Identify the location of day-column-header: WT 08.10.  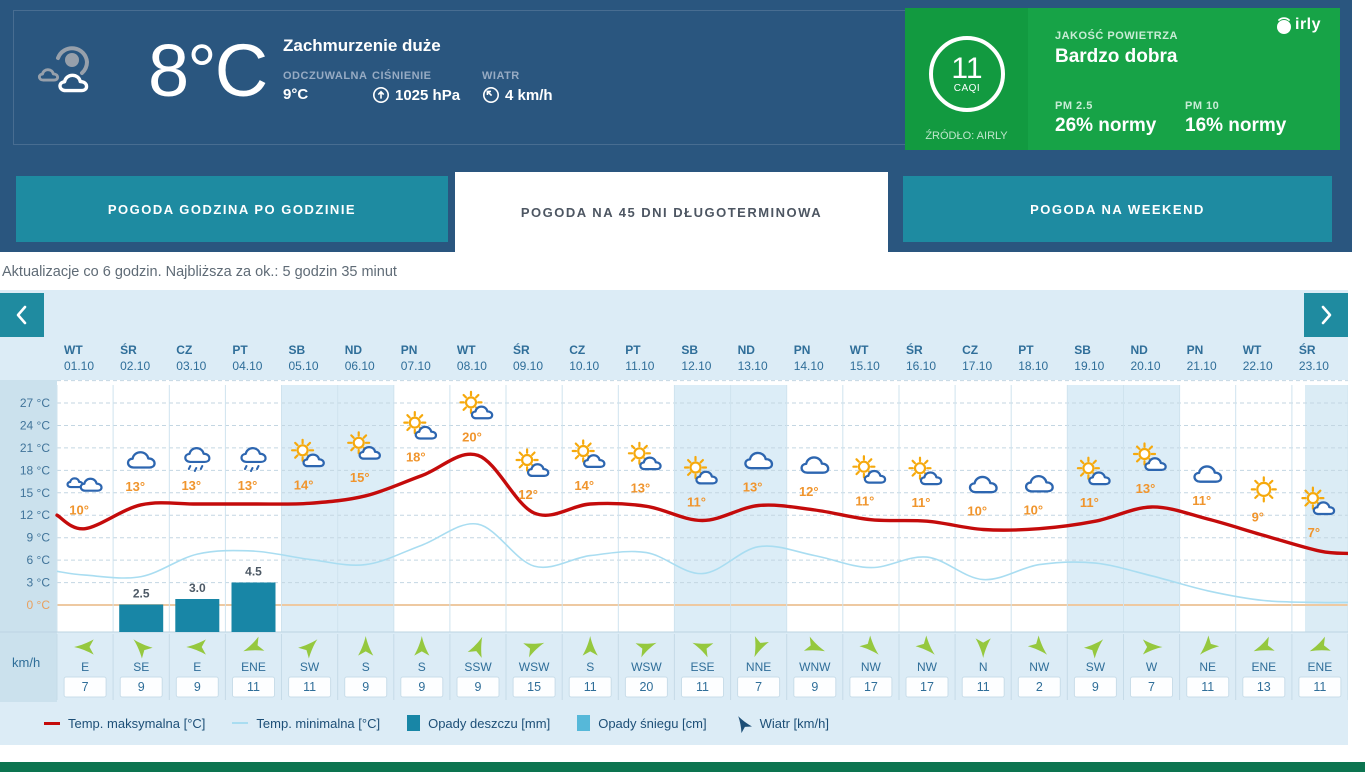
(472, 358).